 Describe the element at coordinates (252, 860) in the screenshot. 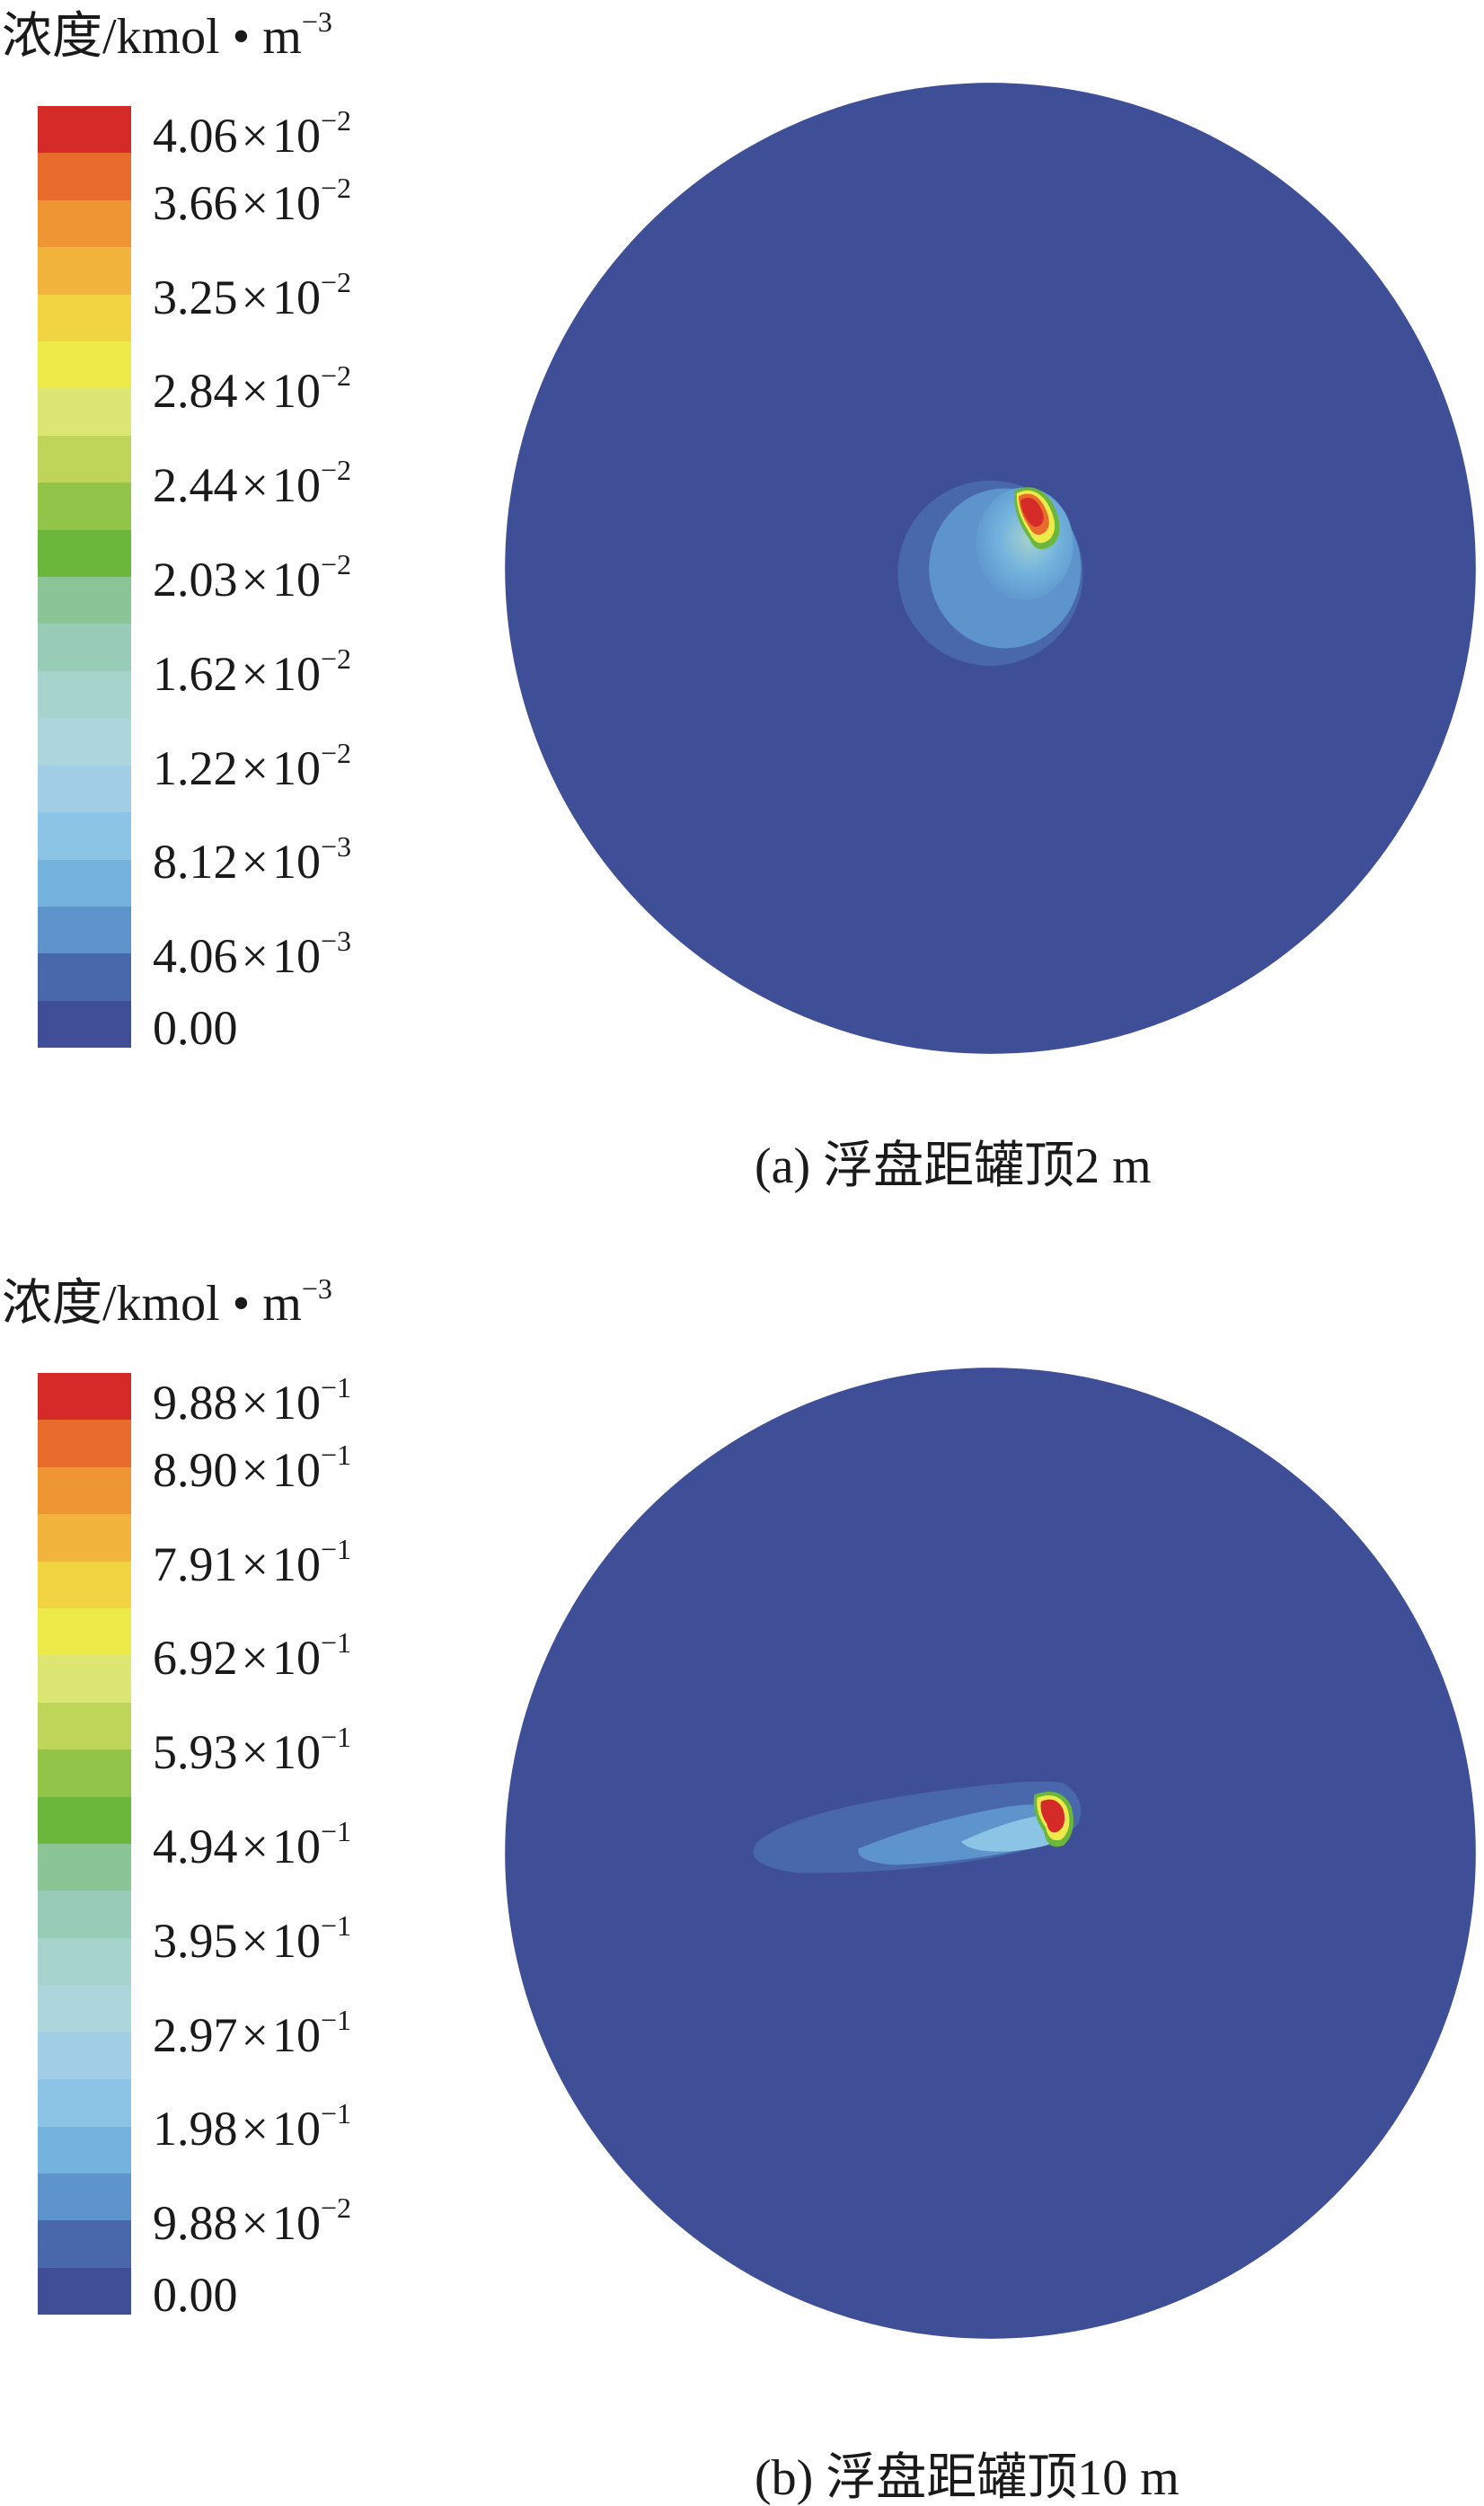

I see `colorbar-tick-label: 8.12×10⁻³` at that location.